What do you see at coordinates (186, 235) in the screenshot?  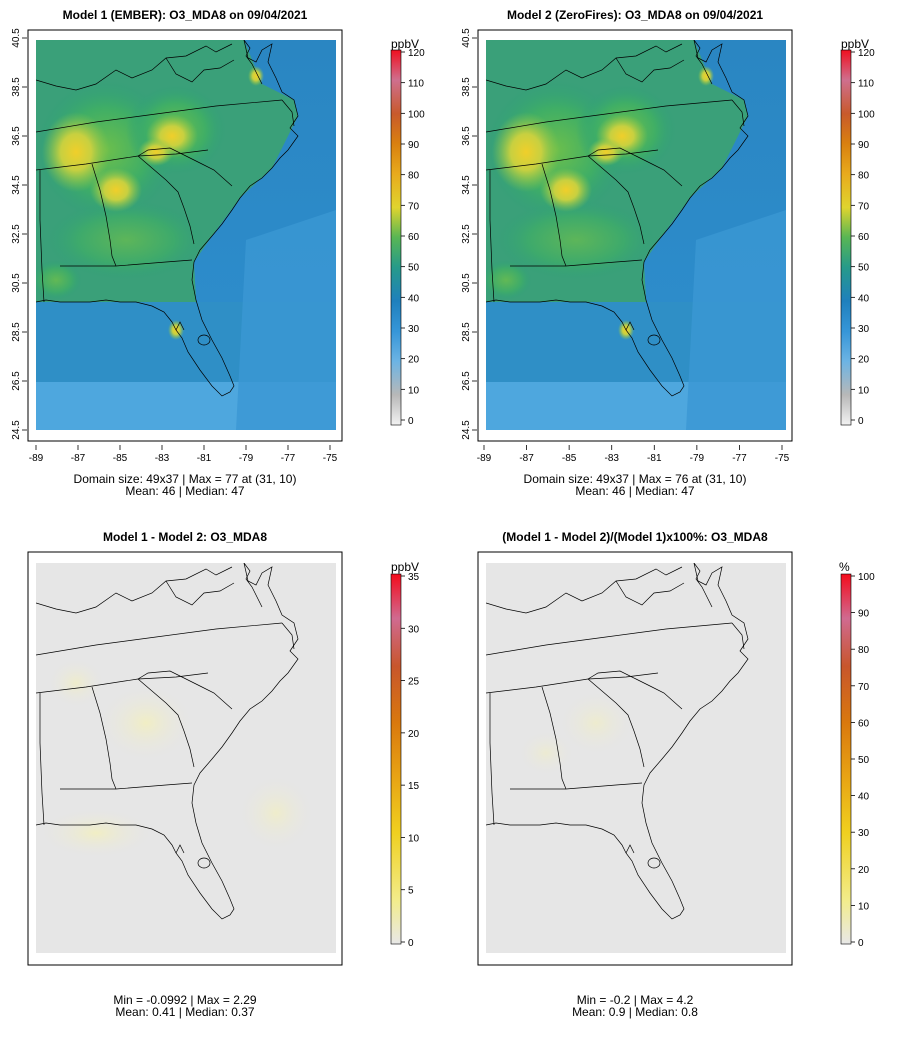 I see `panel1-map` at bounding box center [186, 235].